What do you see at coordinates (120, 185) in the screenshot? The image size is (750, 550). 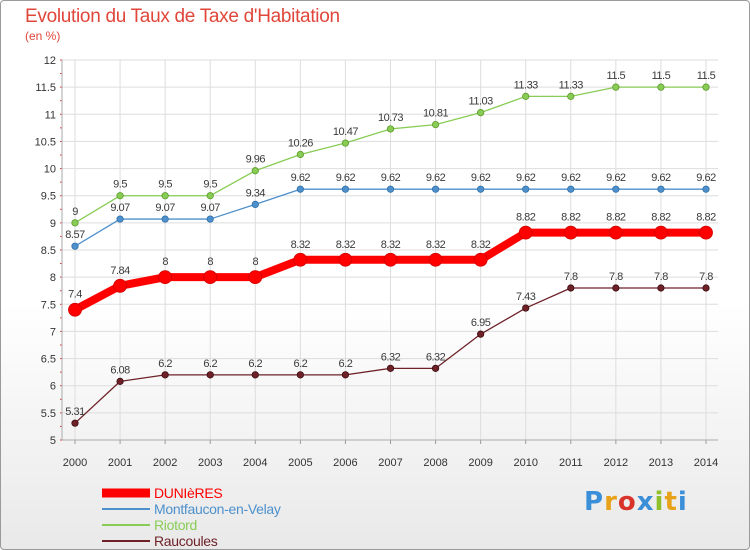 I see `data-label: 9.5` at bounding box center [120, 185].